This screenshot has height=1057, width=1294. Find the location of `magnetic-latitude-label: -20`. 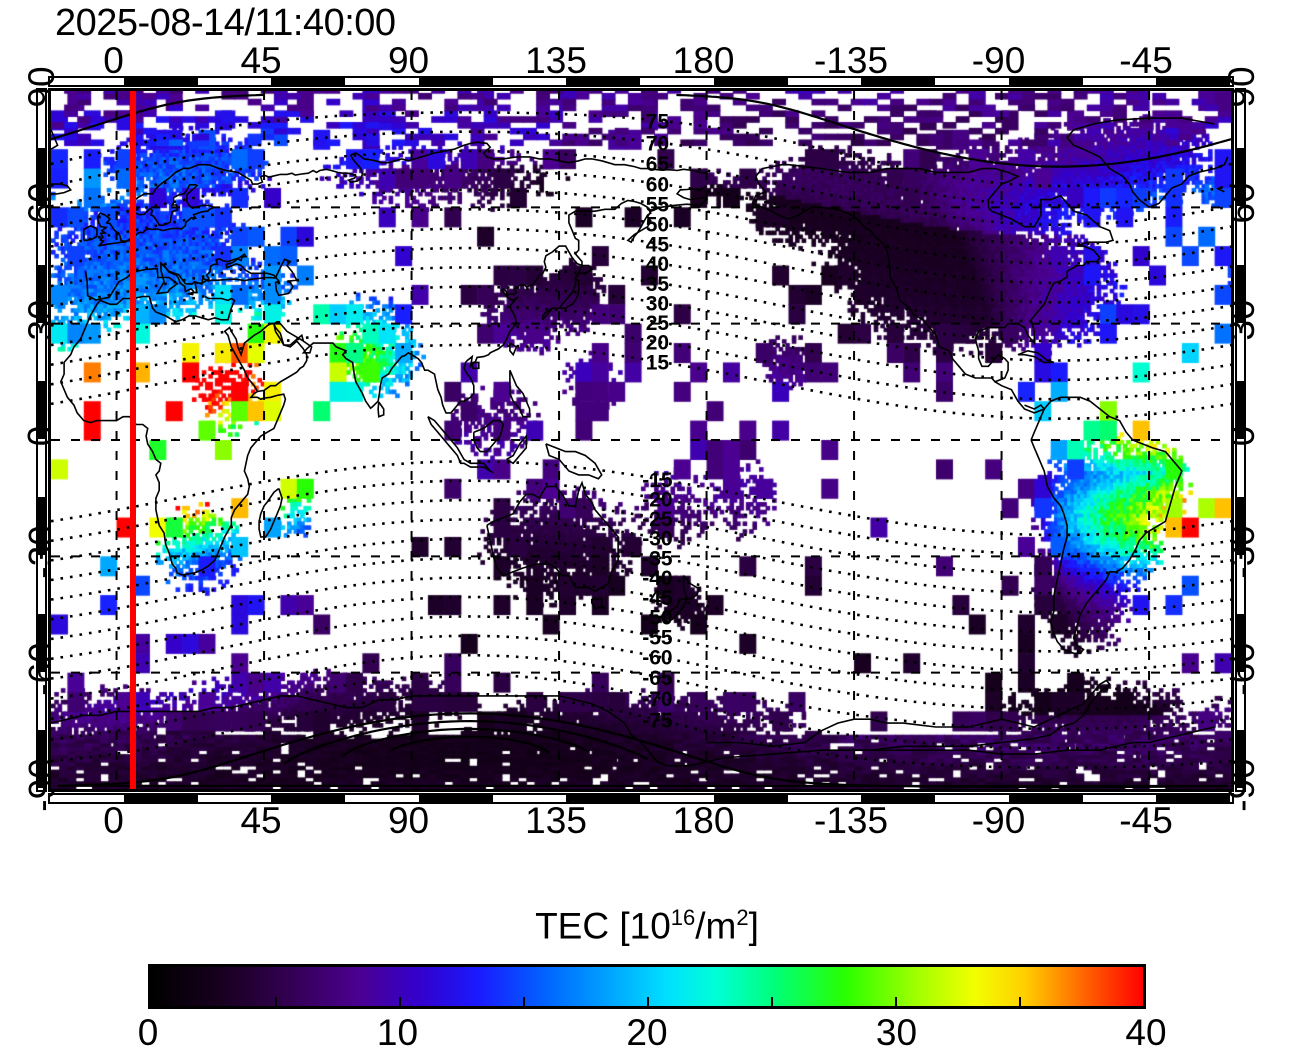

magnetic-latitude-label: -20 is located at coordinates (657, 499).